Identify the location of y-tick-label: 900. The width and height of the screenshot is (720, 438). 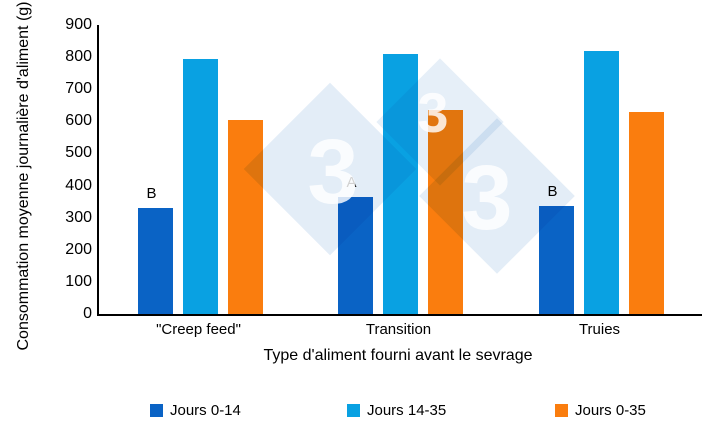
(78, 24).